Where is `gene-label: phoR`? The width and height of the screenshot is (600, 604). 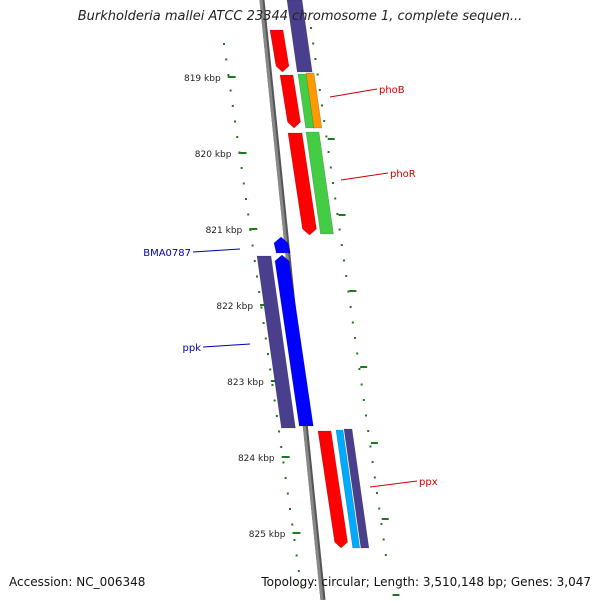
gene-label: phoR is located at coordinates (403, 174).